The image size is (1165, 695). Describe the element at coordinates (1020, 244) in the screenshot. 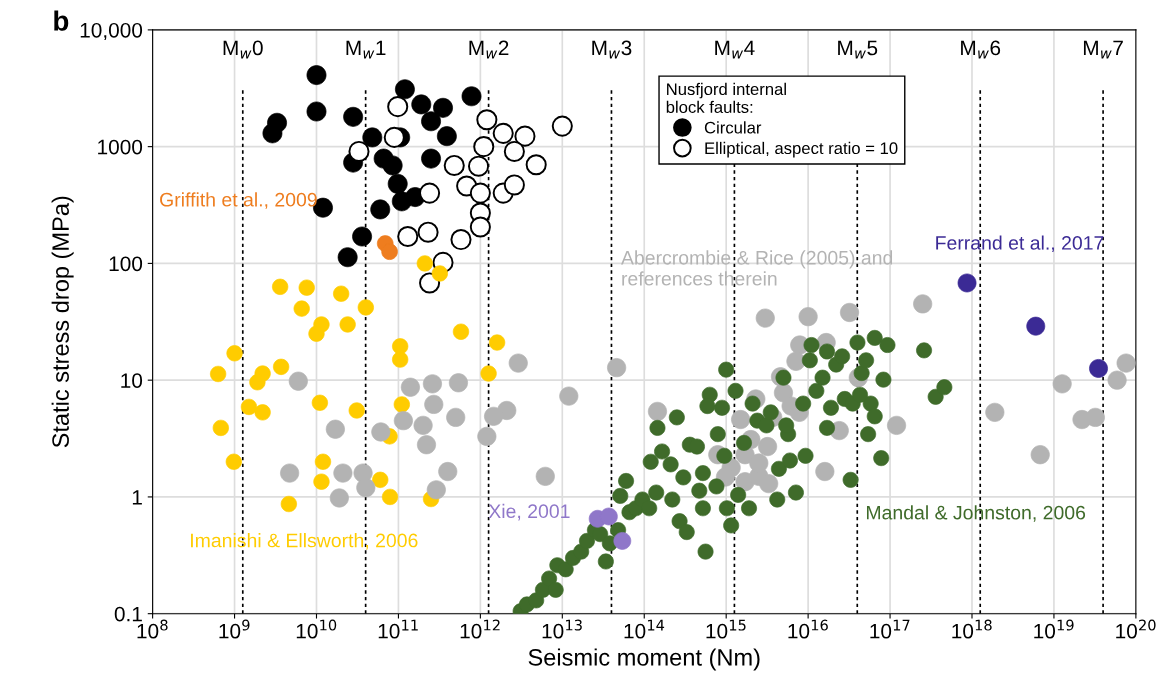

I see `series-label: Ferrand et al., 2017` at that location.